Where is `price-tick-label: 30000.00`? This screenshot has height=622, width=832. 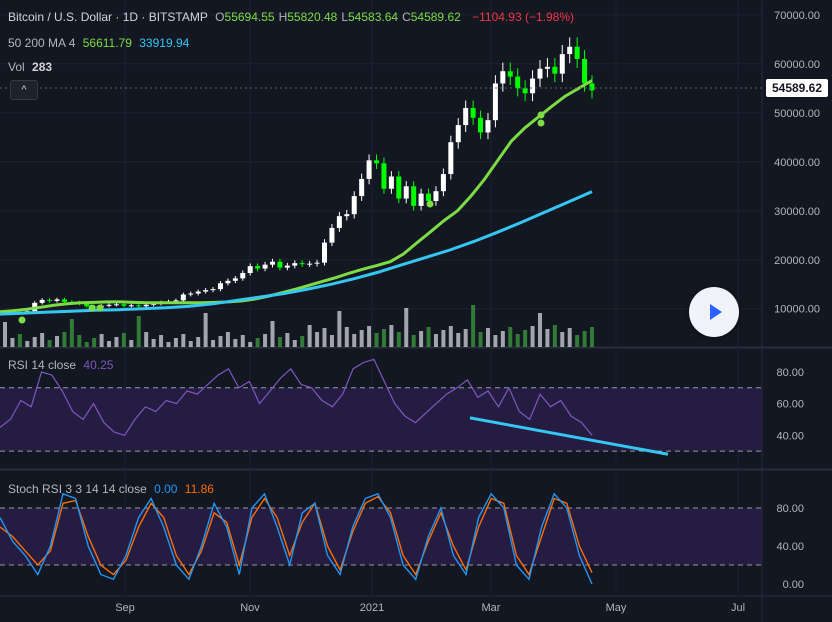
price-tick-label: 30000.00 is located at coordinates (797, 212).